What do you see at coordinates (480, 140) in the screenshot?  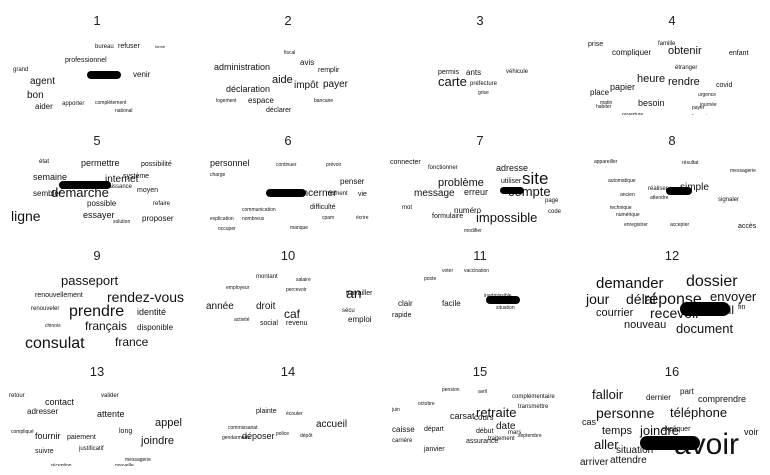 I see `panel-number: 7` at bounding box center [480, 140].